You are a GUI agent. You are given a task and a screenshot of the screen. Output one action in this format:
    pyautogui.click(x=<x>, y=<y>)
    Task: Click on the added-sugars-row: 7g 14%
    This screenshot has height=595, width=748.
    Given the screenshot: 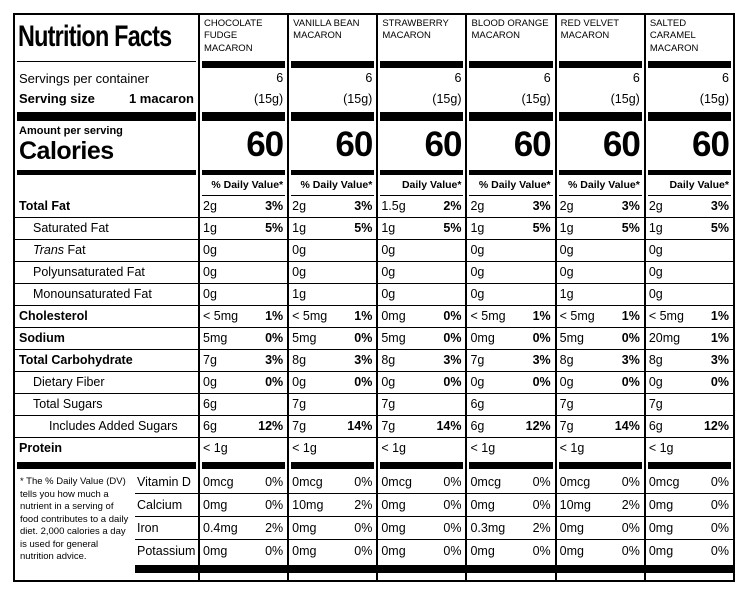 What is the action you would take?
    pyautogui.click(x=422, y=427)
    